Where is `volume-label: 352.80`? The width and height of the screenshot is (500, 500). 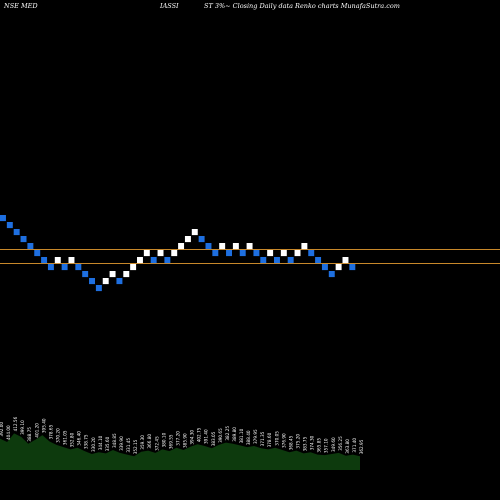 volume-label: 352.80 is located at coordinates (72, 439).